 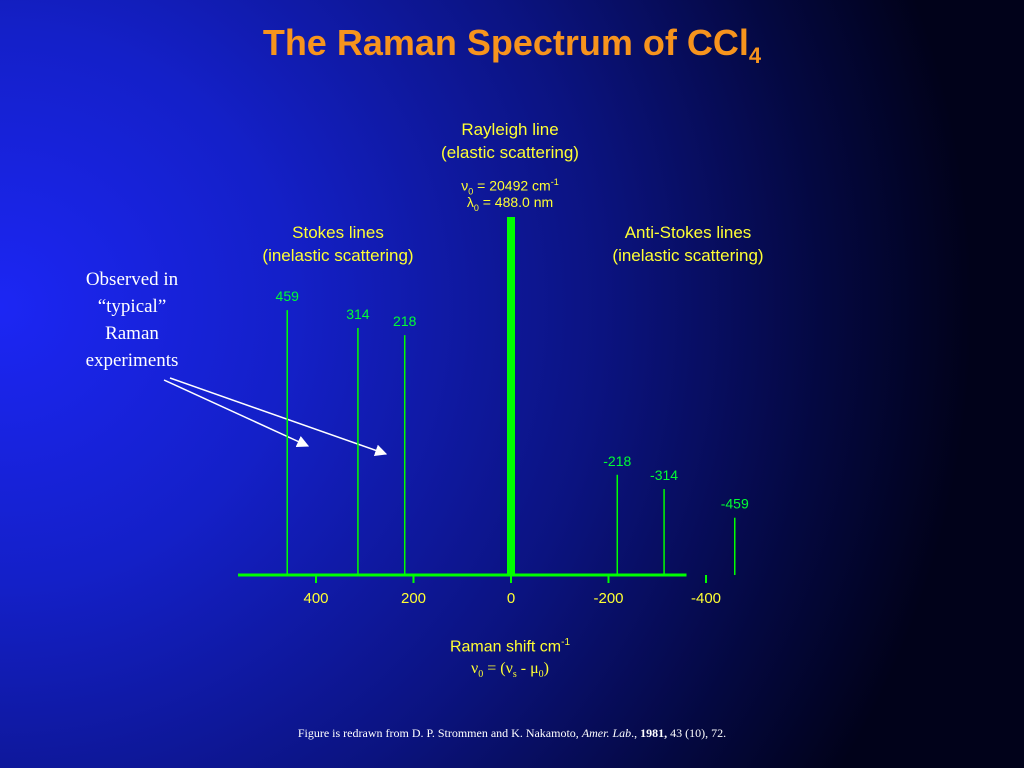 What do you see at coordinates (510, 203) in the screenshot?
I see `rayleigh-wavelength: λ0 = 488.0 nm` at bounding box center [510, 203].